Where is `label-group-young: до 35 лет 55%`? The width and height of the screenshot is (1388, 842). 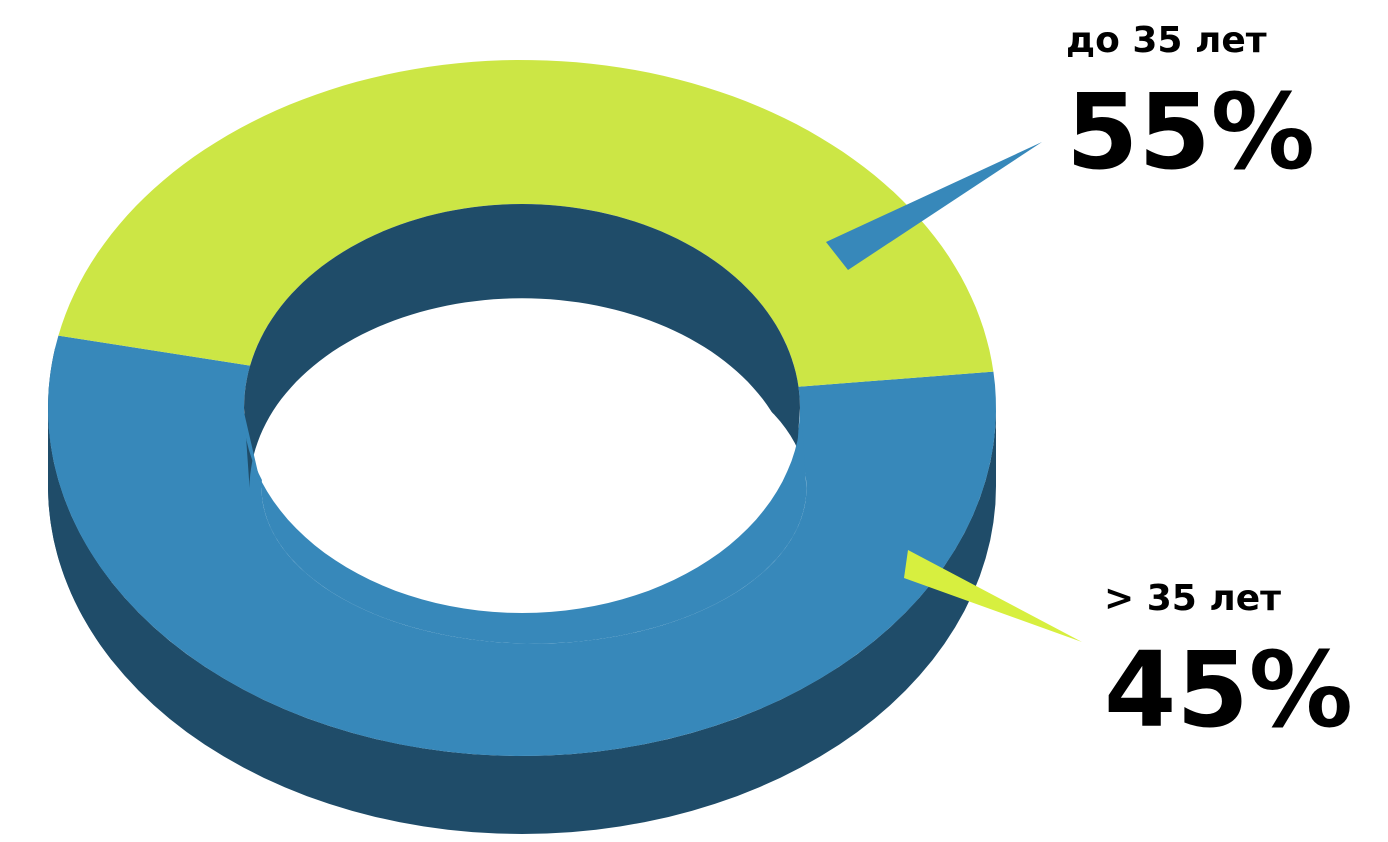 label-group-young: до 35 лет 55% is located at coordinates (1190, 106).